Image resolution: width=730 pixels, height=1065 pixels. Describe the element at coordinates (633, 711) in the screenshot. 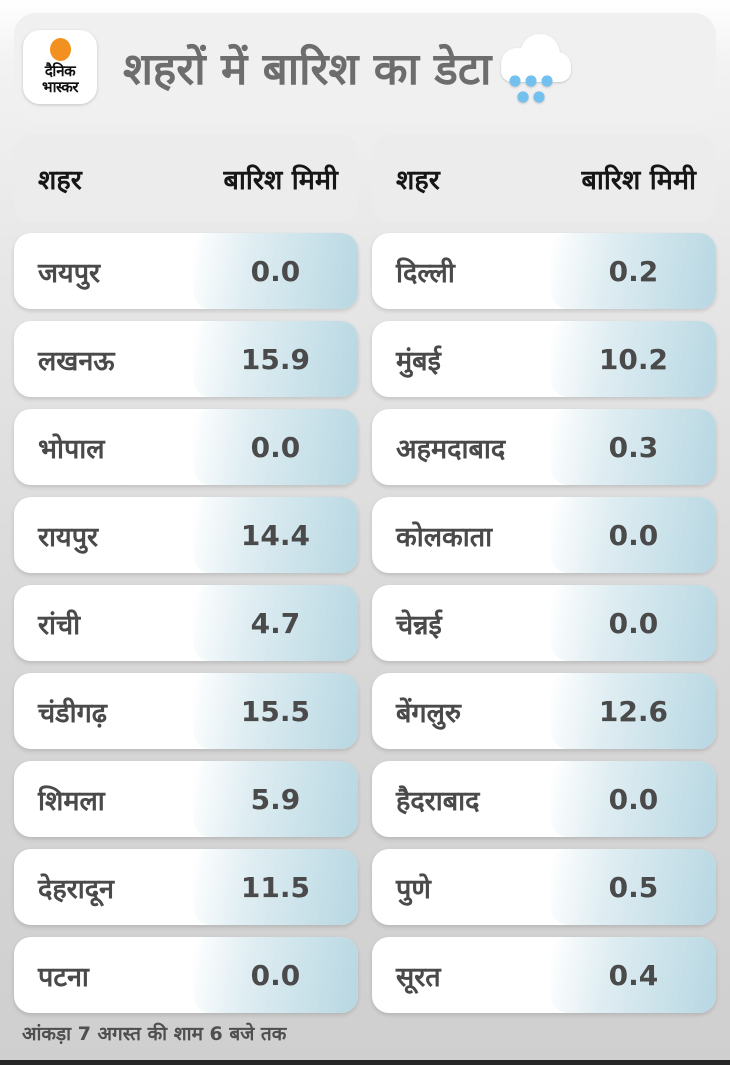

I see `rain-value: 12.6` at that location.